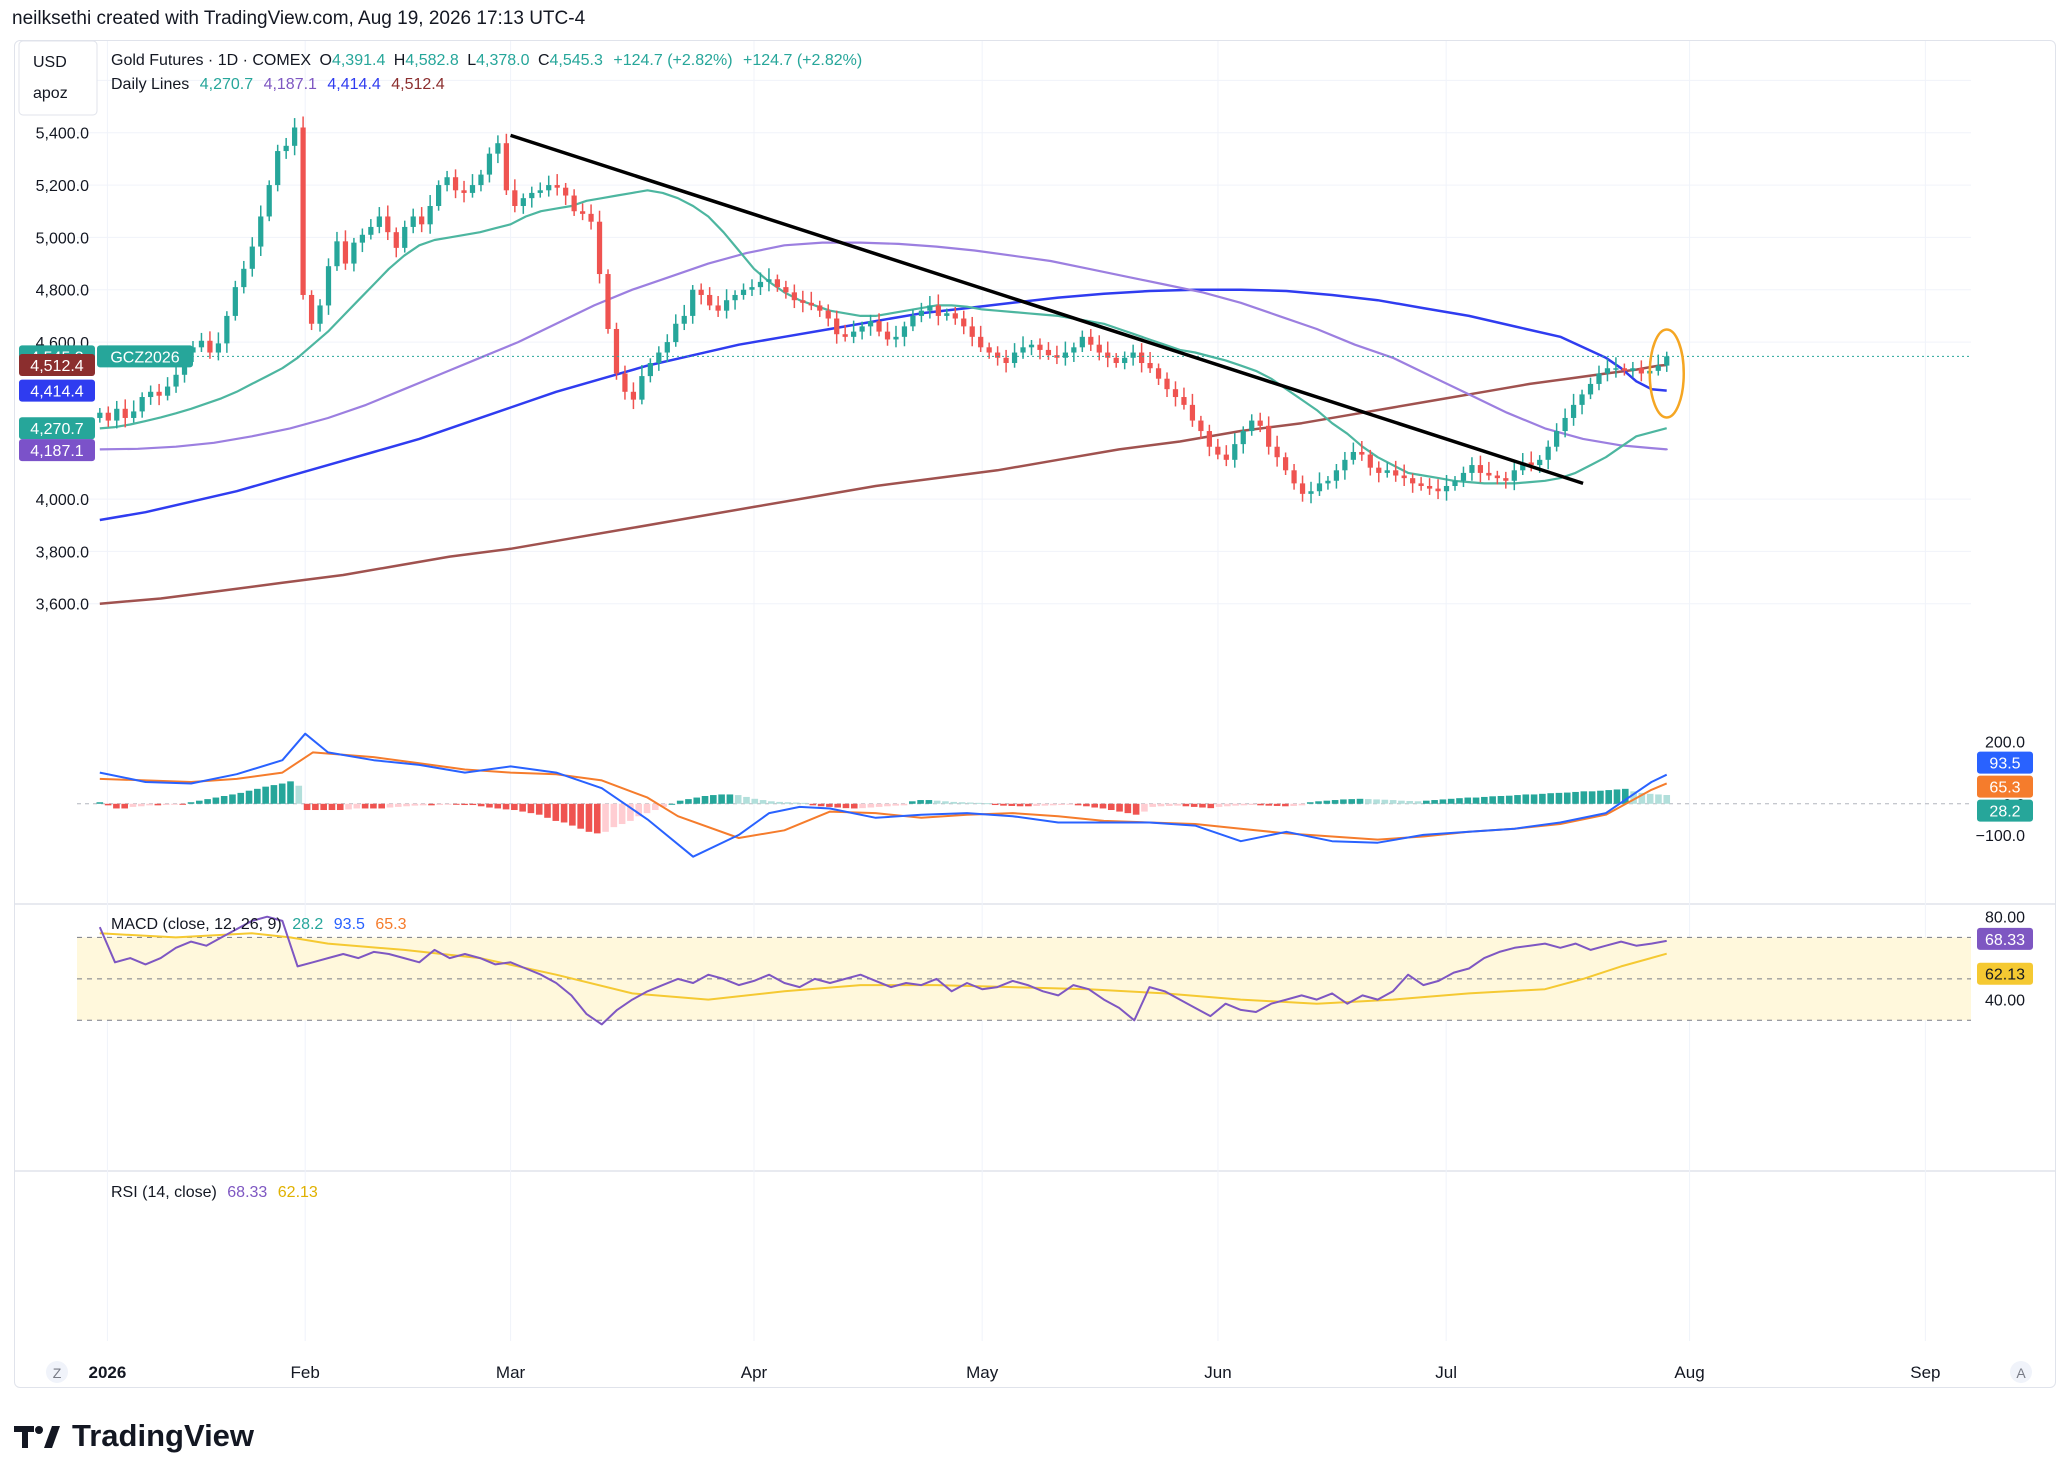  I want to click on auto-scale-button: A, so click(2021, 1372).